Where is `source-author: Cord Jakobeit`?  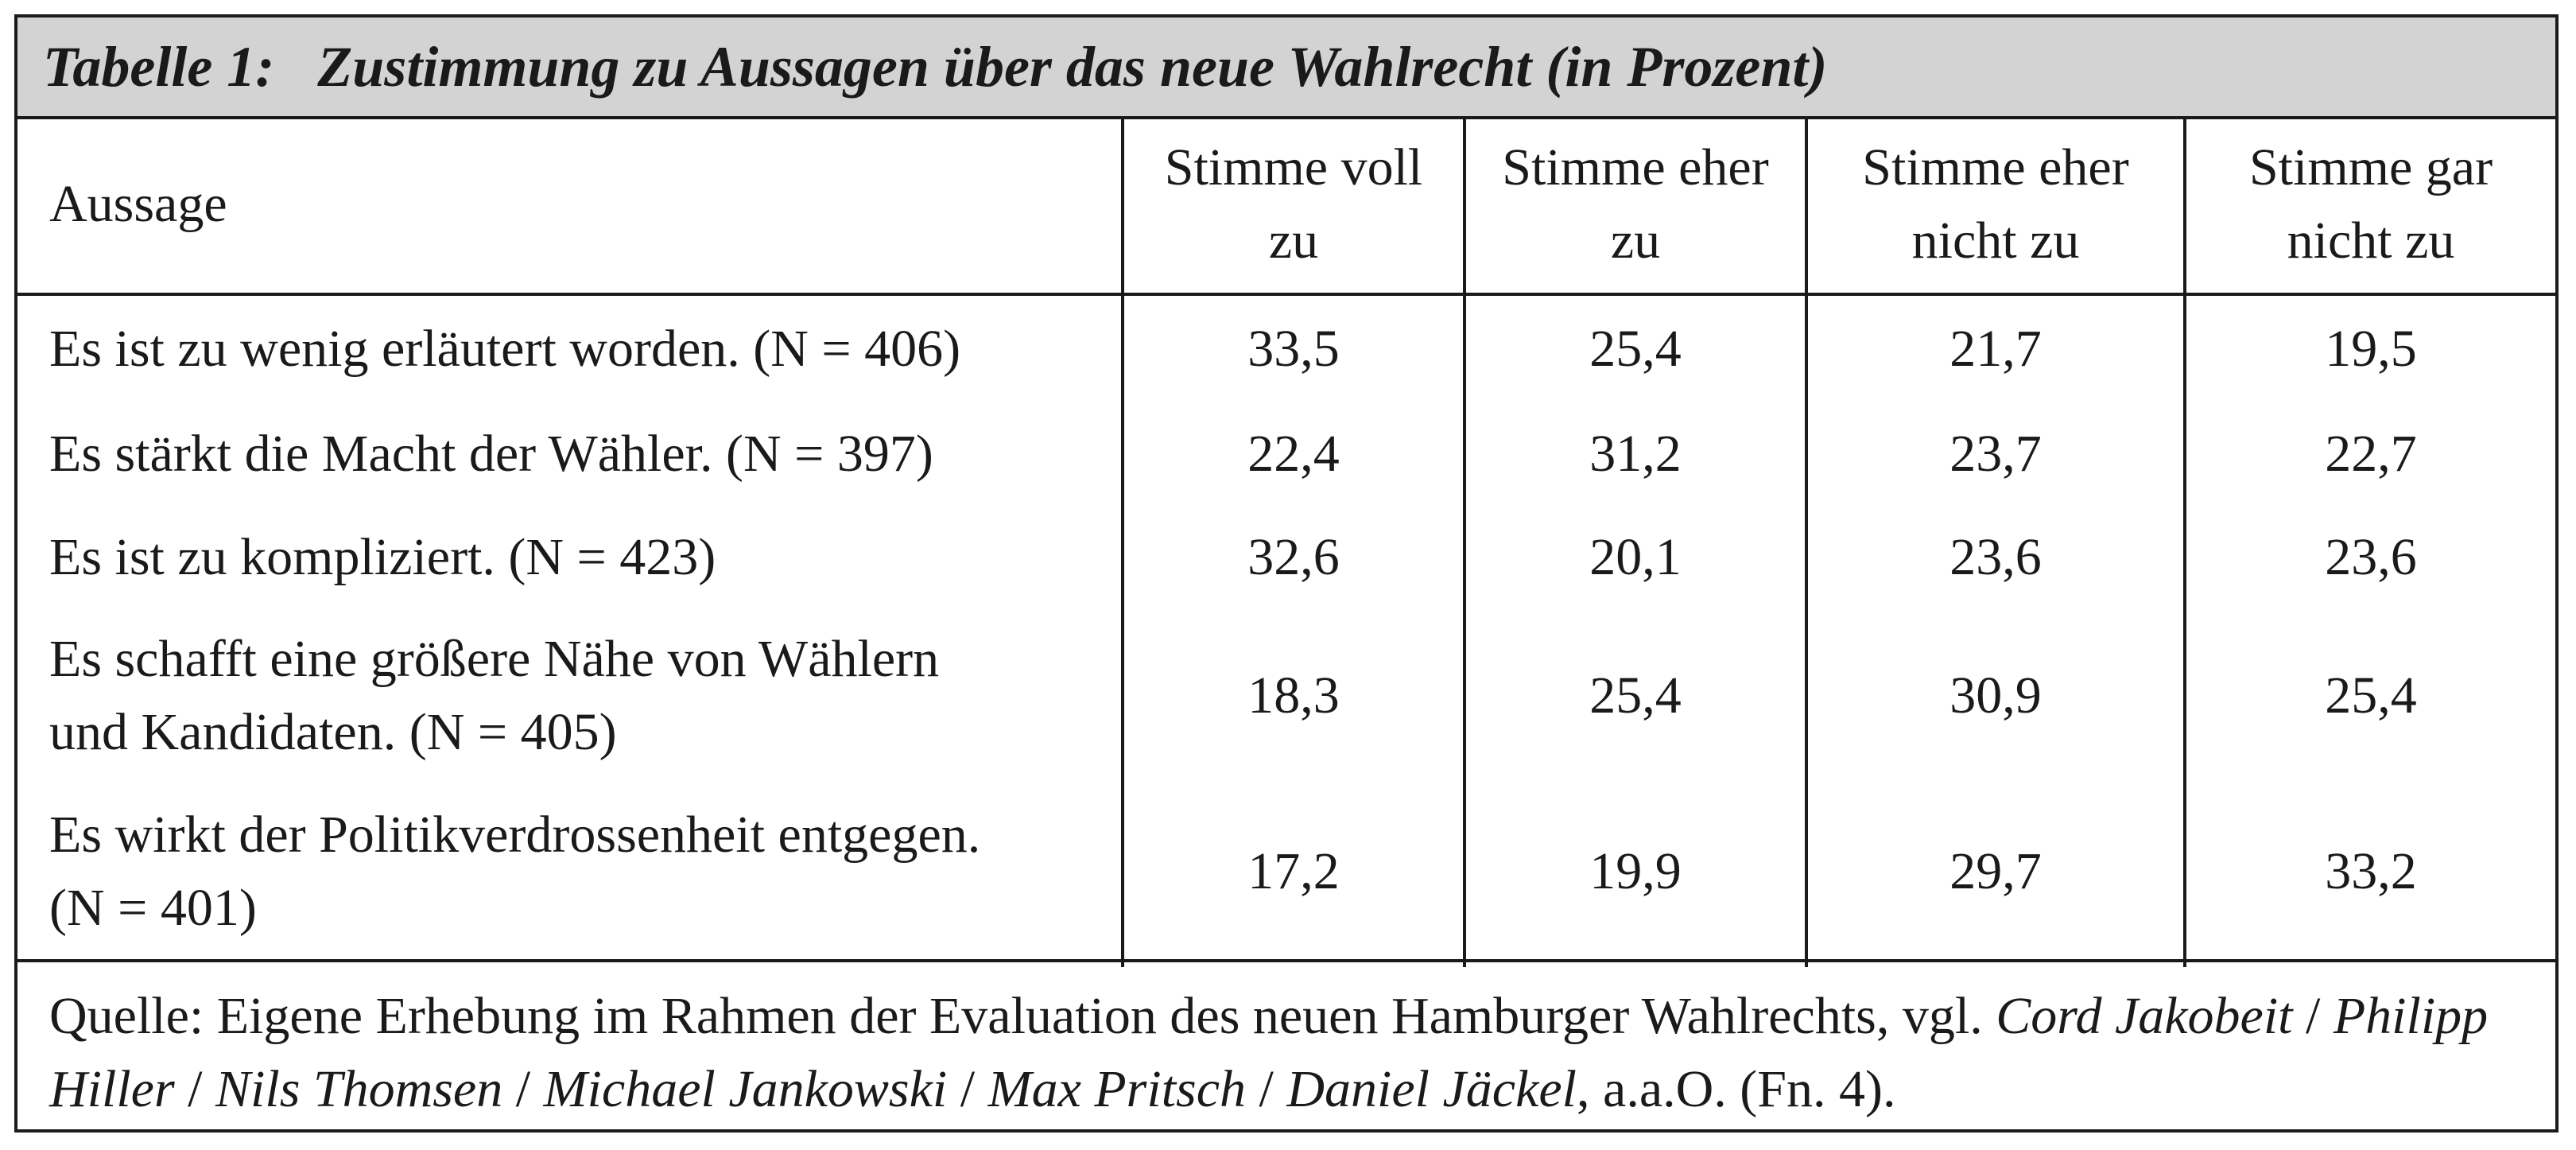 source-author: Cord Jakobeit is located at coordinates (2145, 1016).